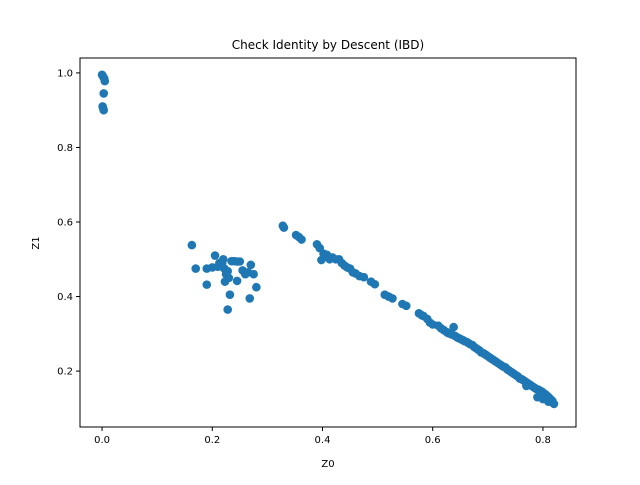  What do you see at coordinates (102, 440) in the screenshot?
I see `x-tick-label: 0.0` at bounding box center [102, 440].